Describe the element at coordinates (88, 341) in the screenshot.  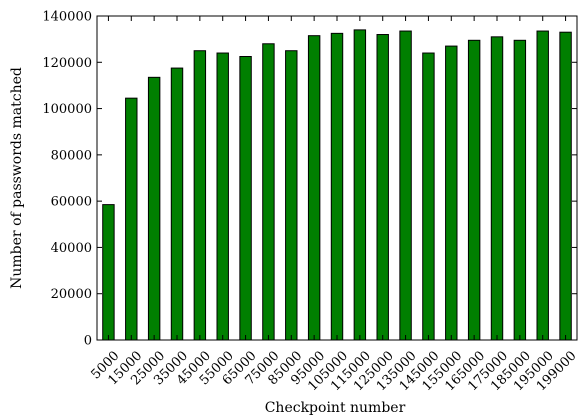
I see `y-tick-label: 0` at that location.